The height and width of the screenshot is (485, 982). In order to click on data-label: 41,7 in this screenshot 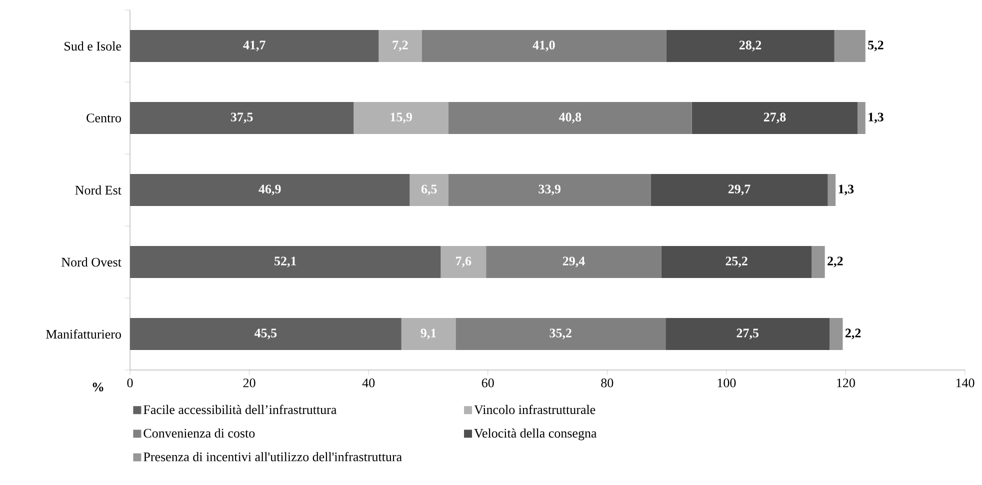, I will do `click(254, 46)`.